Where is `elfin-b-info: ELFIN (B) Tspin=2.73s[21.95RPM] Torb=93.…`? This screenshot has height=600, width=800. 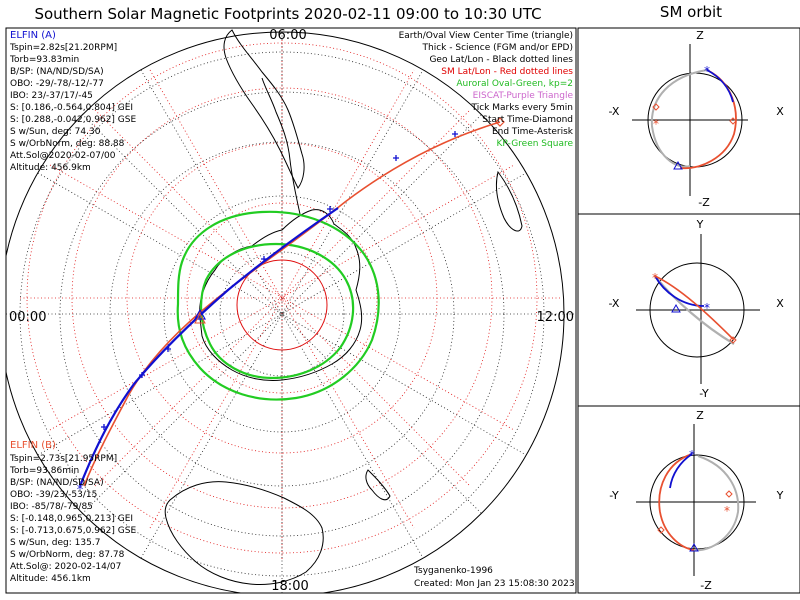
elfin-b-info: ELFIN (B) Tspin=2.73s[21.95RPM] Torb=93.… is located at coordinates (72, 512).